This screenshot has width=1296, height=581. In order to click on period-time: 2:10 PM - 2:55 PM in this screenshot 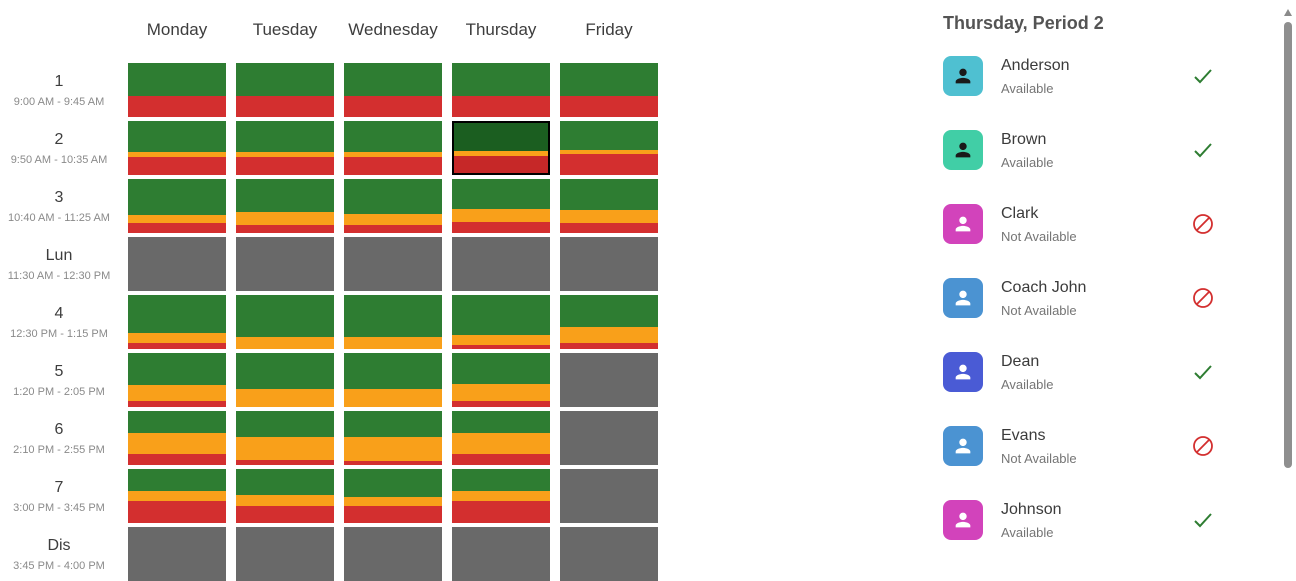, I will do `click(59, 449)`.